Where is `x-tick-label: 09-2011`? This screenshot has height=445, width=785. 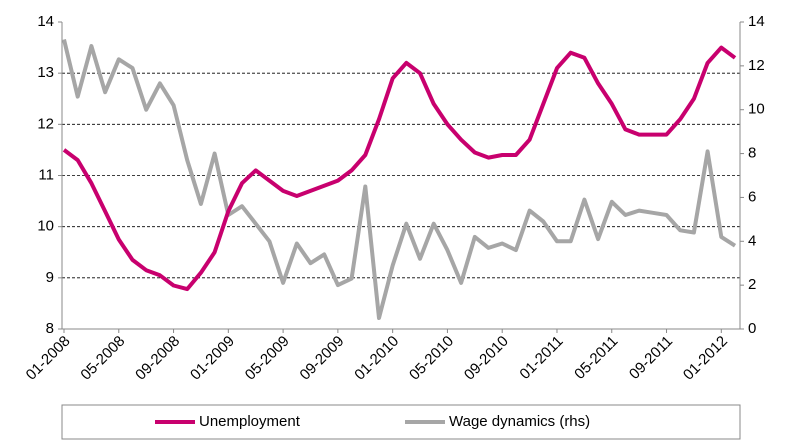 x-tick-label: 09-2011 is located at coordinates (651, 358).